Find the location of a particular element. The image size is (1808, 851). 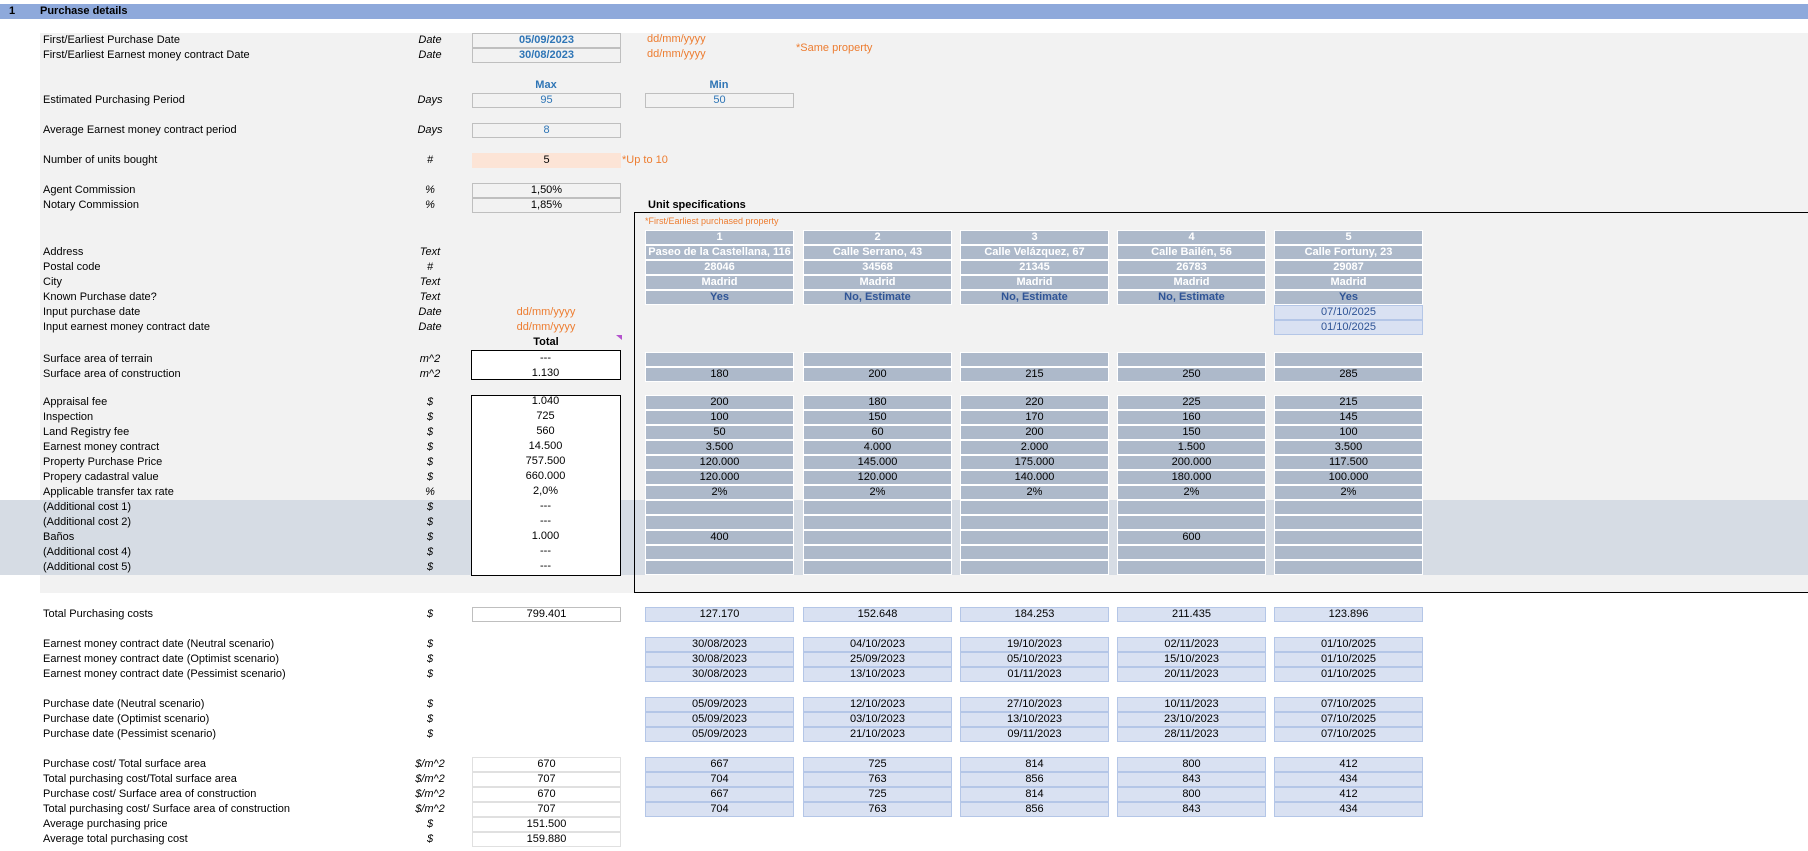

unit-address-cell: Calle Fortuny, 23 is located at coordinates (1348, 252).